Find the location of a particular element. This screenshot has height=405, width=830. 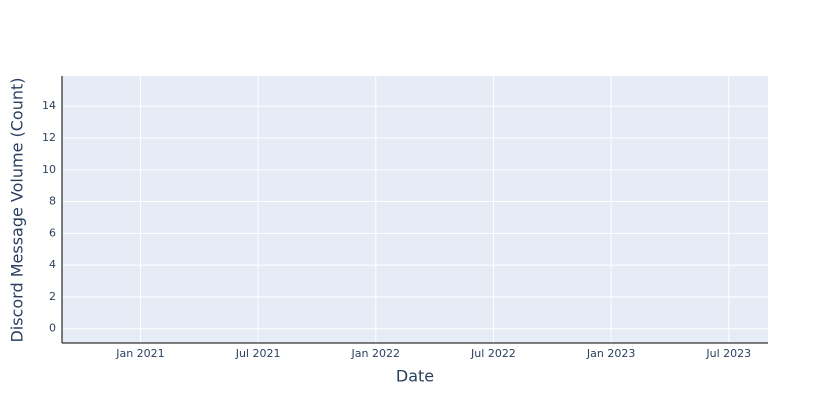

y-tick-label: 14 is located at coordinates (49, 105).